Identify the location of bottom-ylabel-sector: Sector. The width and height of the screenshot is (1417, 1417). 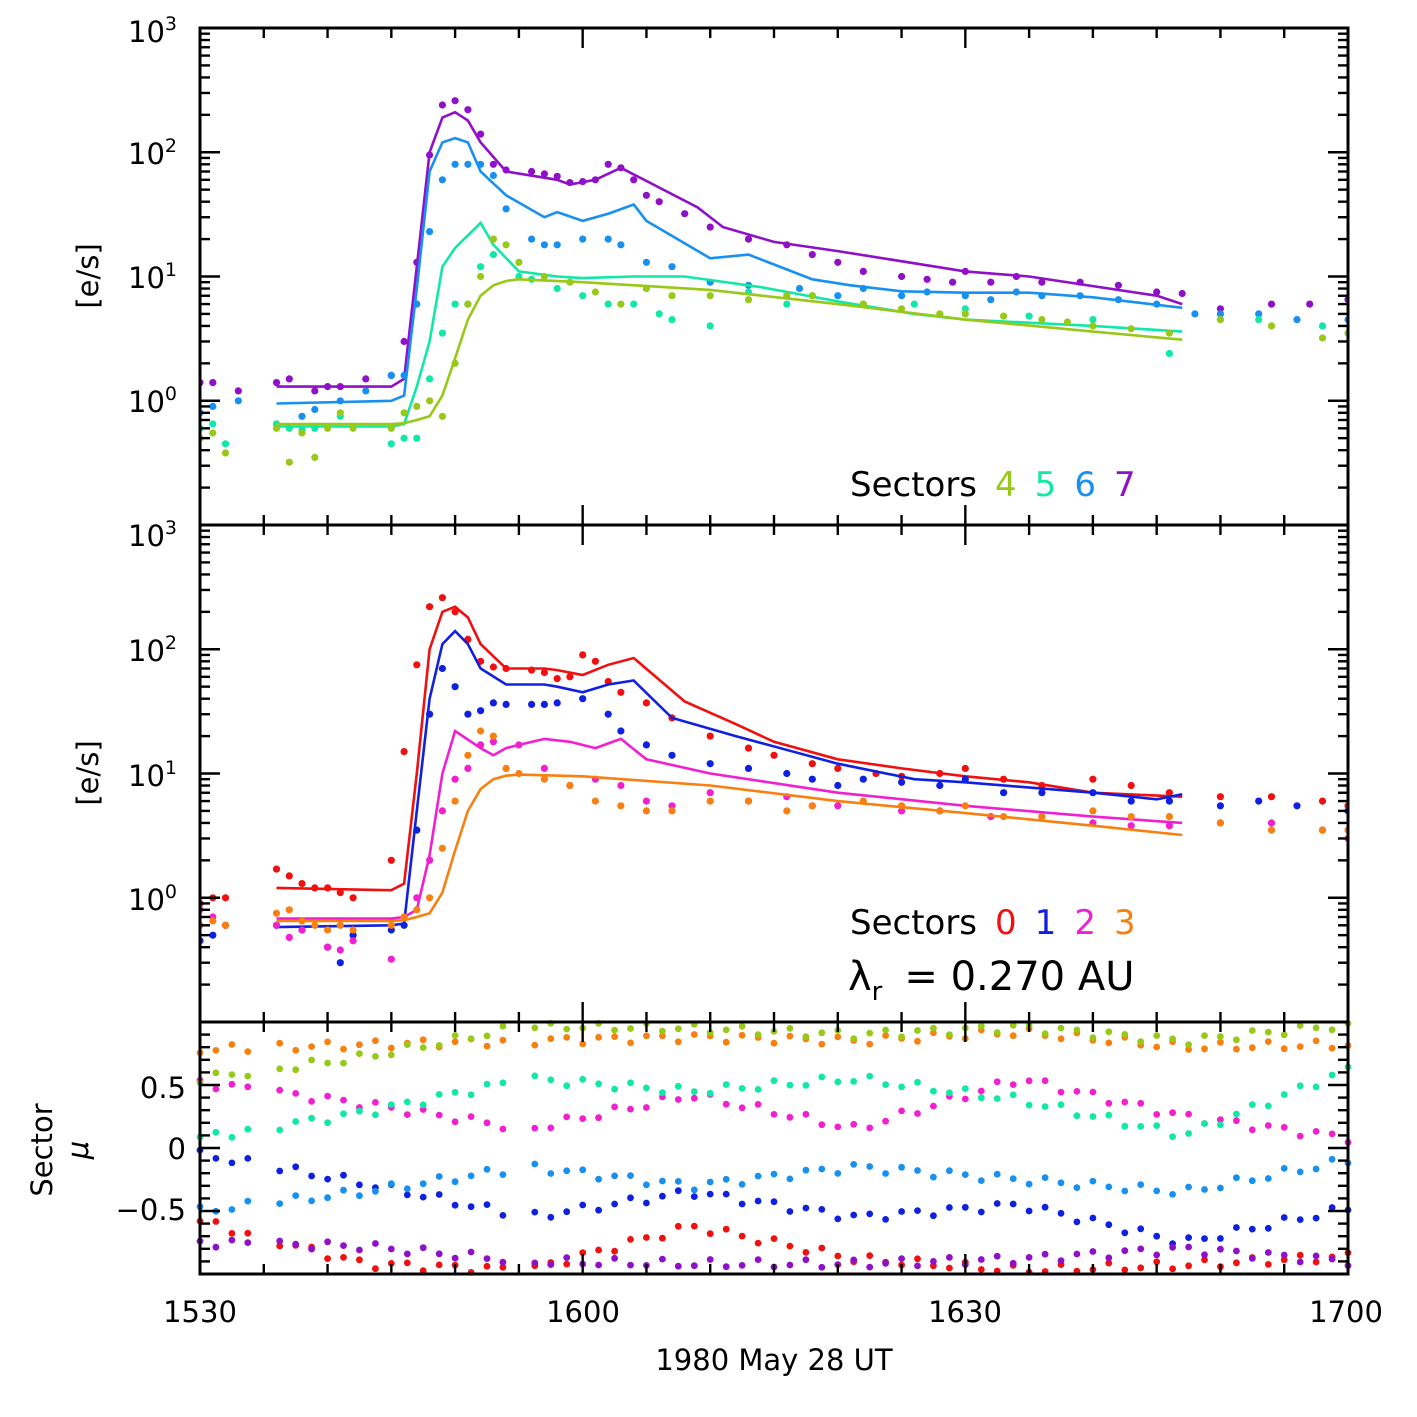
(42, 1149).